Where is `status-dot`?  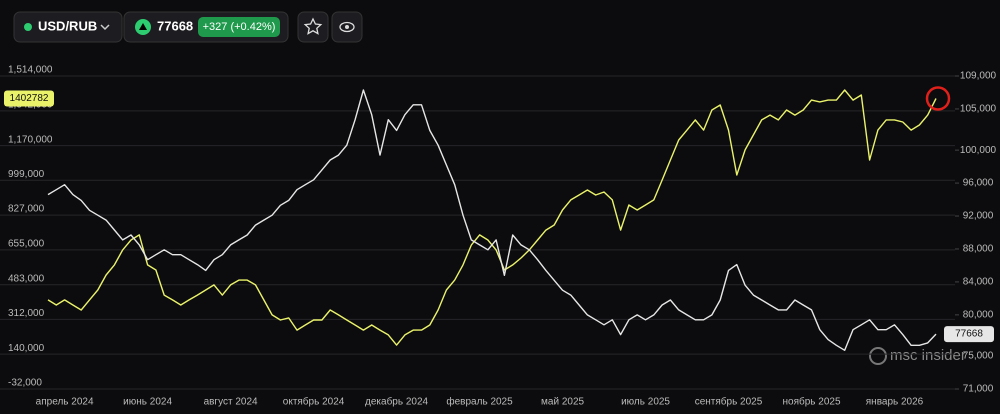 status-dot is located at coordinates (28, 27).